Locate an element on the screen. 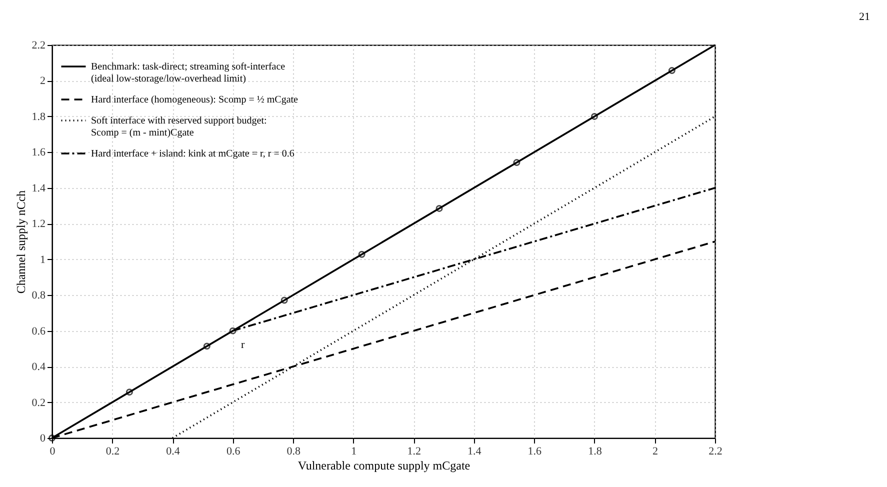  y-tick-label: 0.8 is located at coordinates (39, 296).